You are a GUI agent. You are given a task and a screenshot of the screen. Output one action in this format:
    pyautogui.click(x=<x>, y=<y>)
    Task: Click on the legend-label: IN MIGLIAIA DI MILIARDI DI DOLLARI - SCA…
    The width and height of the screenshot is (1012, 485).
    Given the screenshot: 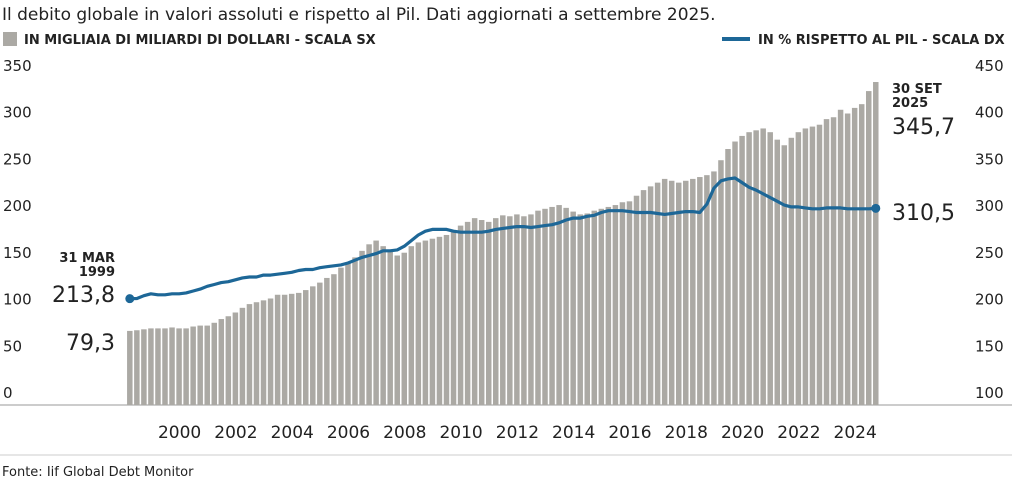 What is the action you would take?
    pyautogui.click(x=200, y=40)
    